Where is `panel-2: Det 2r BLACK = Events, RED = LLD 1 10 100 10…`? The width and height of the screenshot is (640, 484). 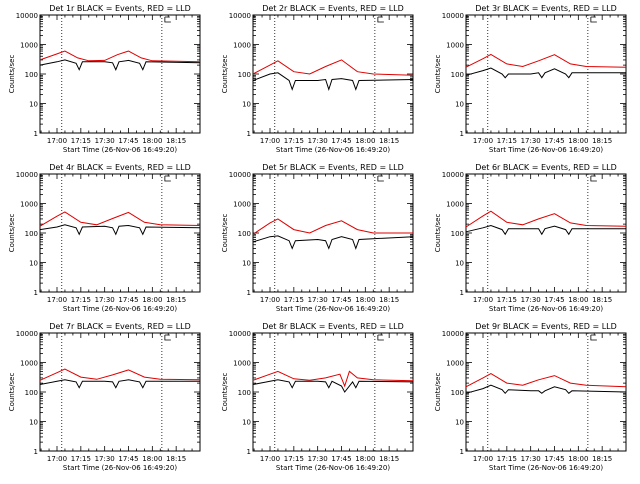 panel-2: Det 2r BLACK = Events, RED = LLD 1 10 100 10… is located at coordinates (317, 79).